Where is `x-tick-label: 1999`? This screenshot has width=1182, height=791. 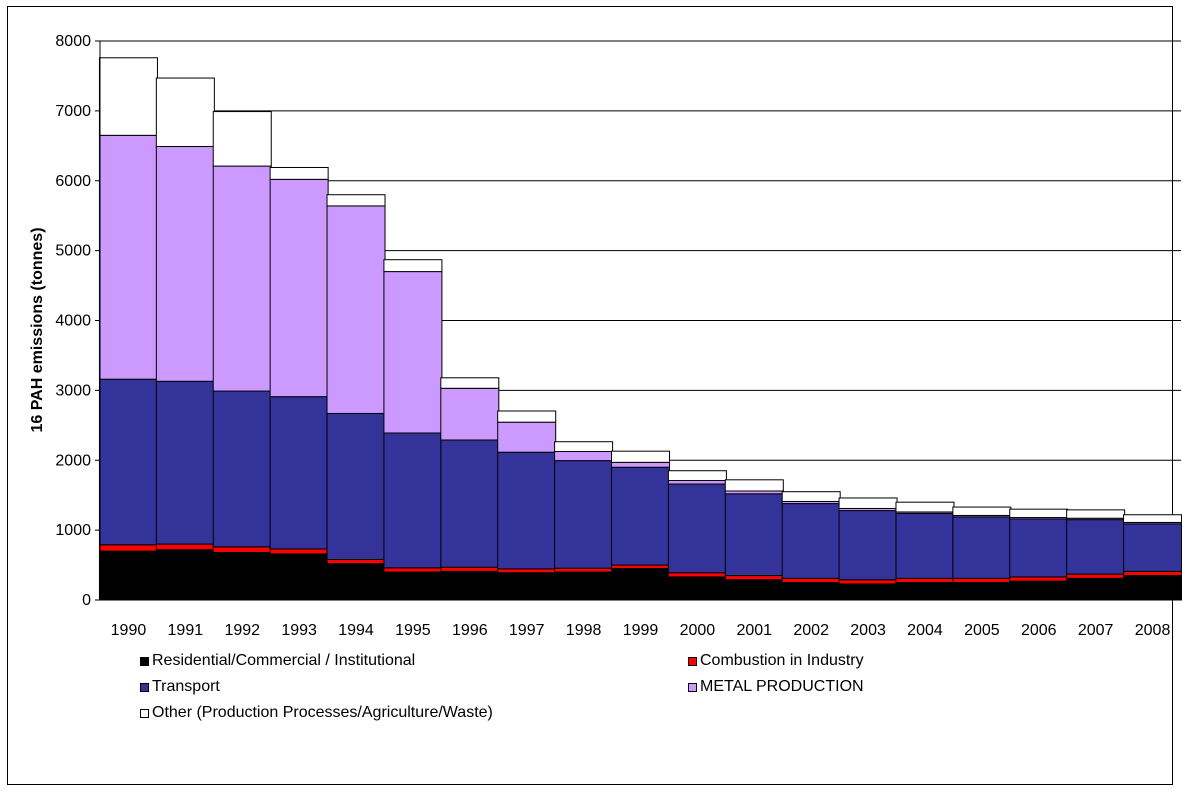
x-tick-label: 1999 is located at coordinates (641, 630).